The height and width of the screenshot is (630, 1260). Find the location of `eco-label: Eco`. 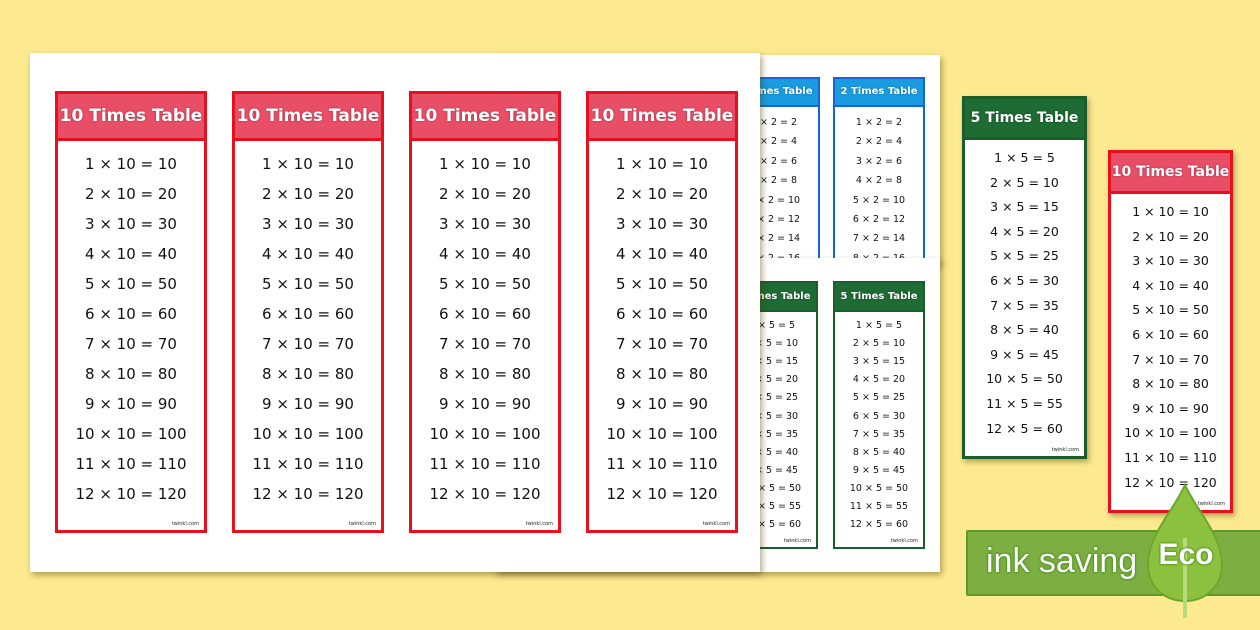

eco-label: Eco is located at coordinates (1186, 554).